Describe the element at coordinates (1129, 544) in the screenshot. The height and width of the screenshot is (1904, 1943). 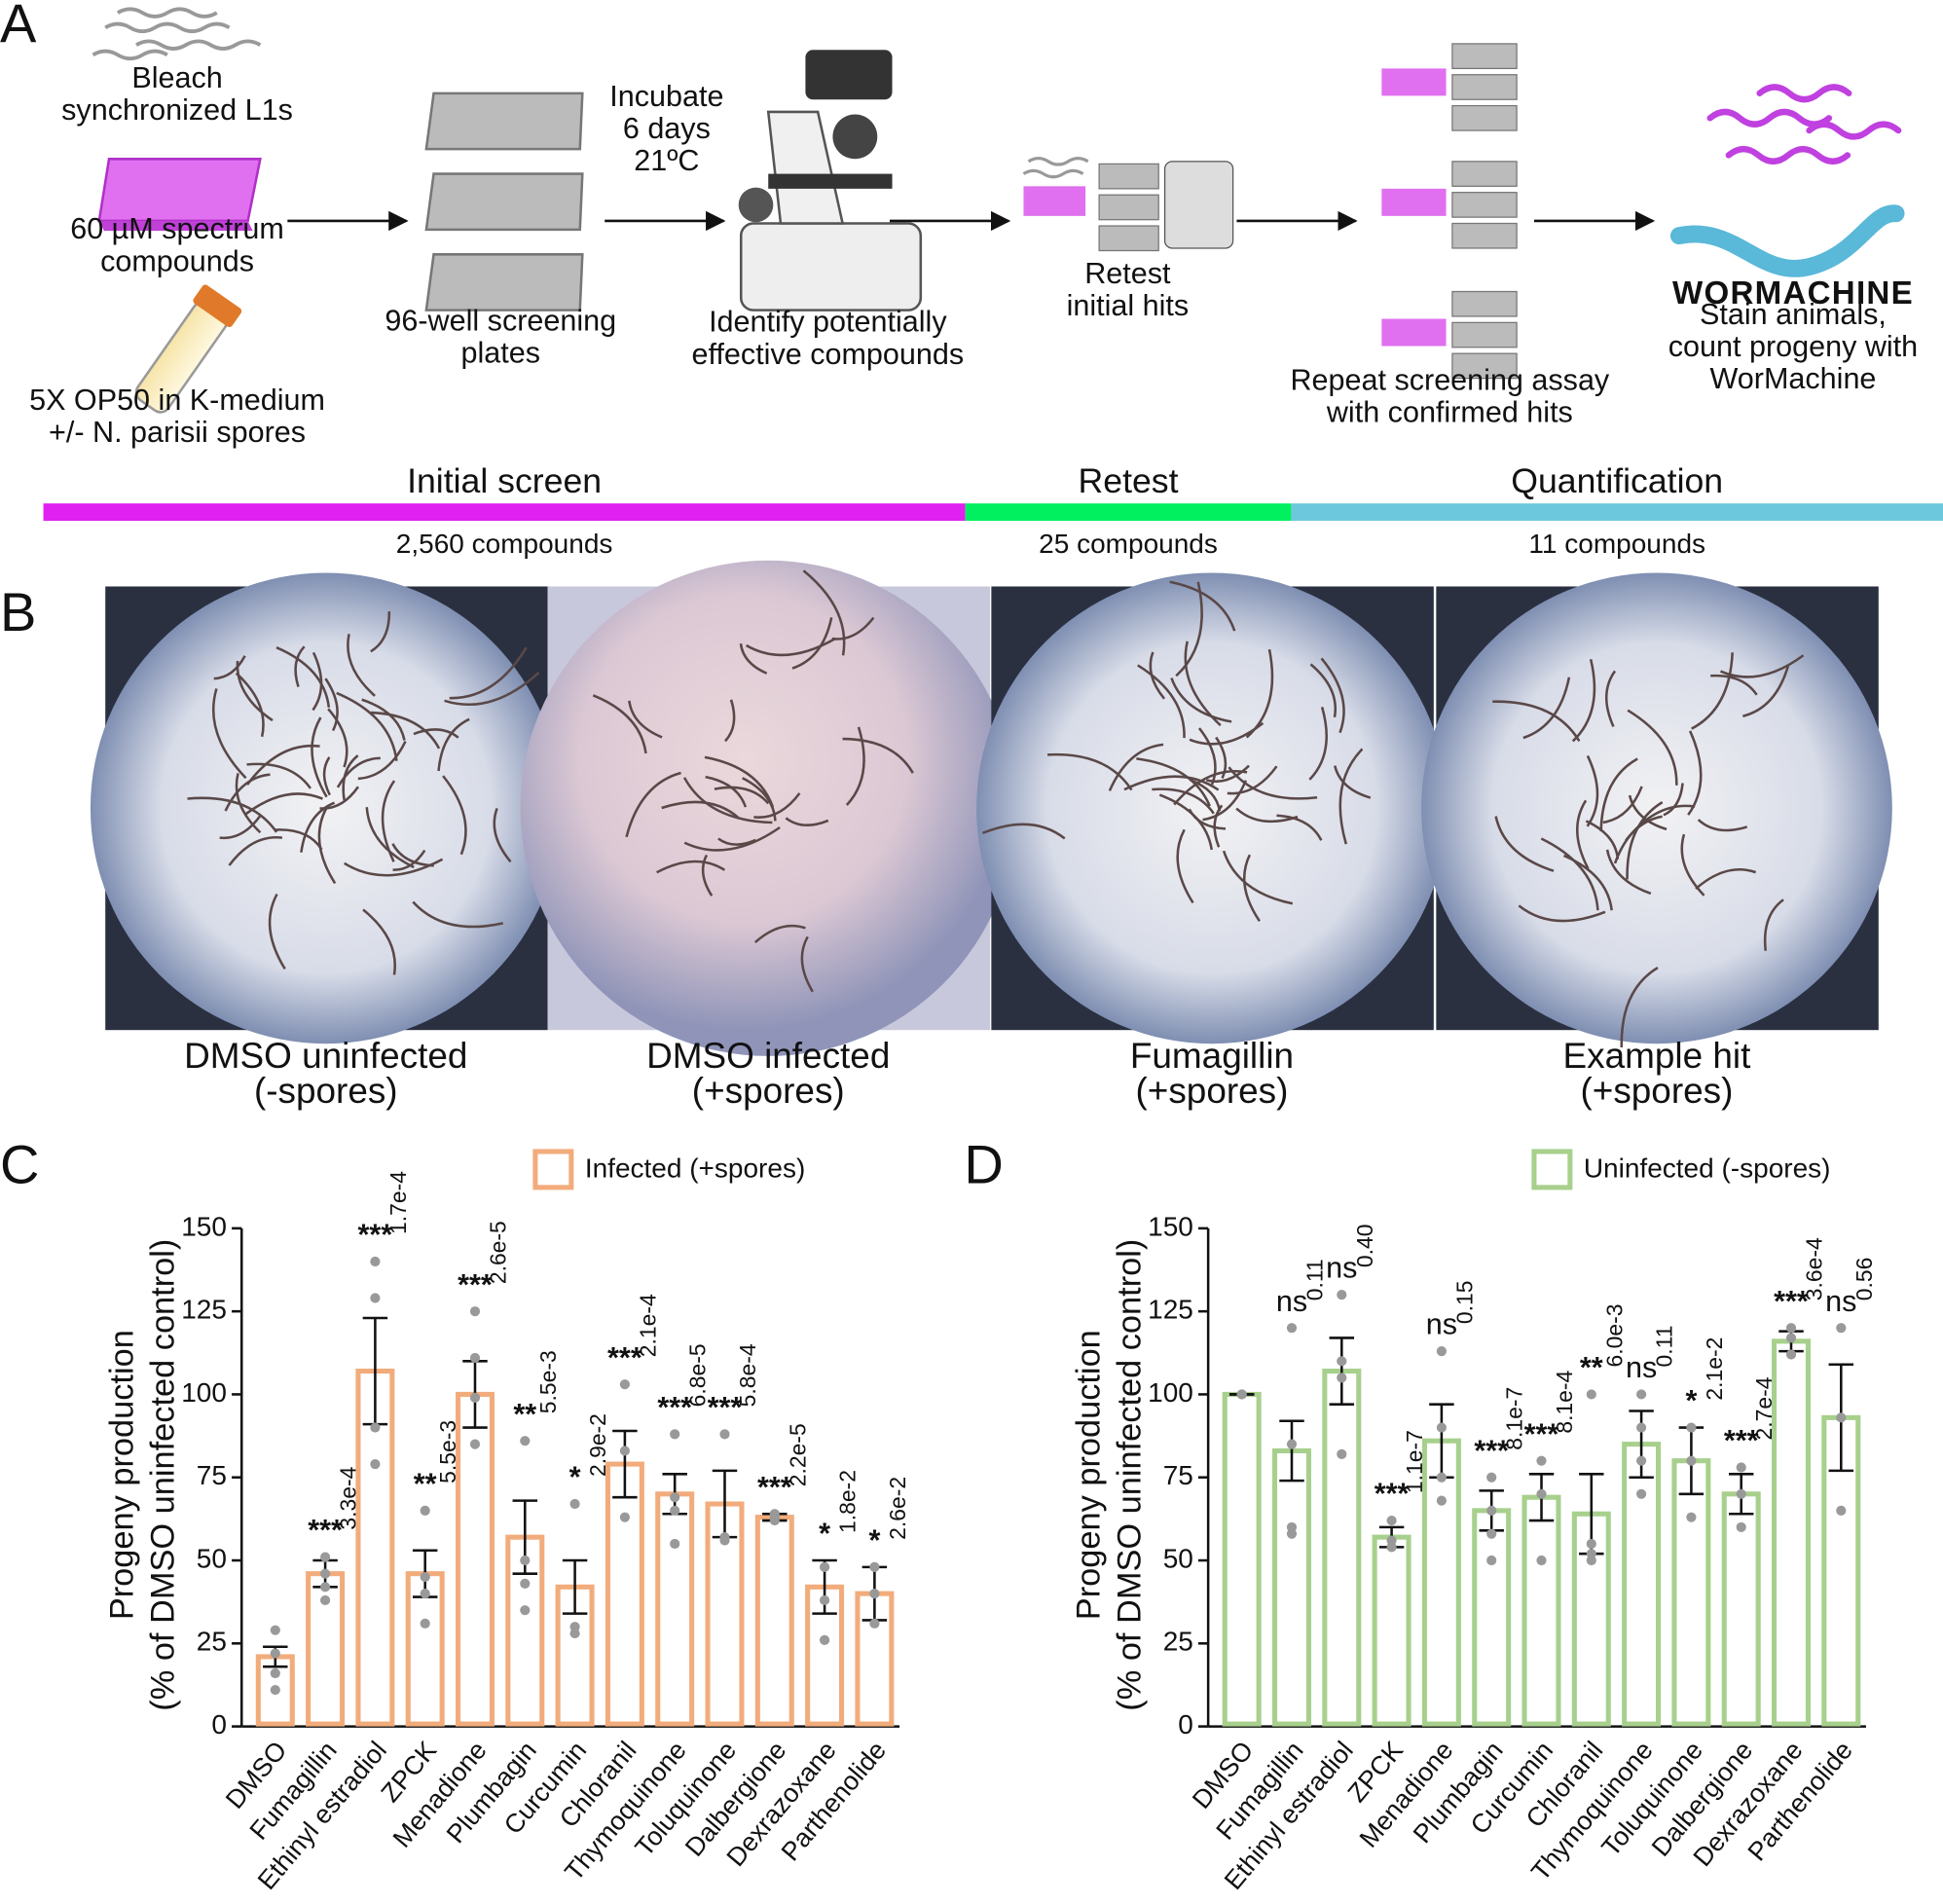
I see `stage-count: 25 compounds` at that location.